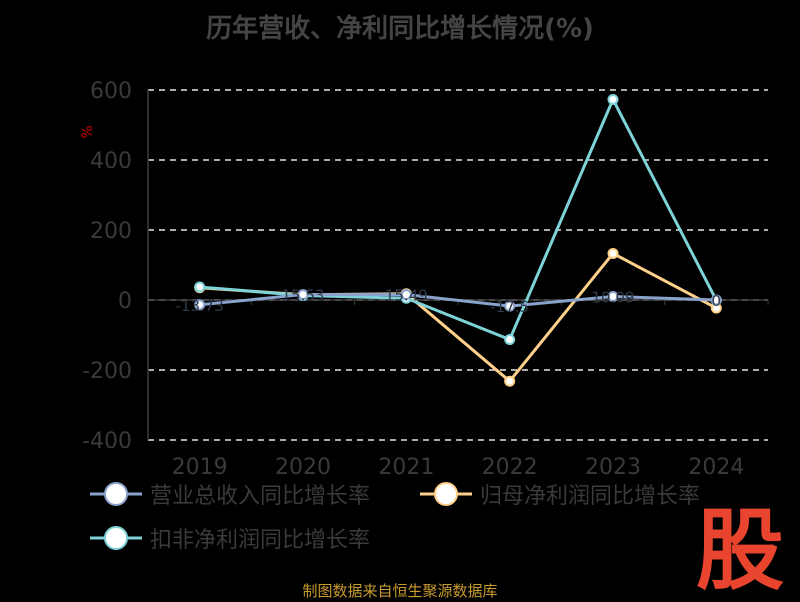 The height and width of the screenshot is (602, 800). I want to click on legend-item: 归母净利润同比增长率, so click(560, 494).